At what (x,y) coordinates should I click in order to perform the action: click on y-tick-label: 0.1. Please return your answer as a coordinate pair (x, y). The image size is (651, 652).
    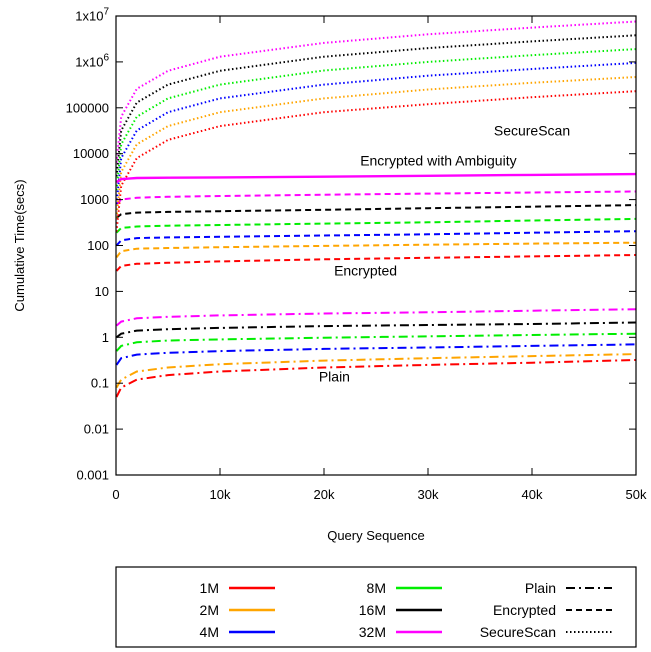
    Looking at the image, I should click on (100, 383).